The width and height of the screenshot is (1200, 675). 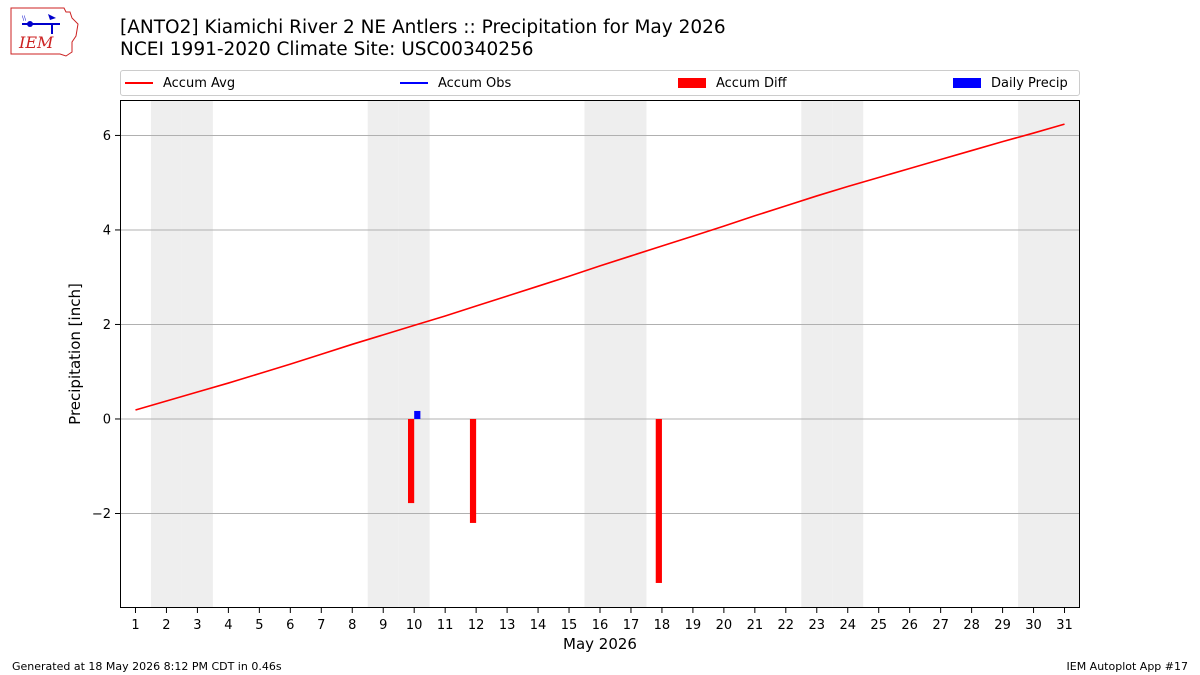 What do you see at coordinates (44, 32) in the screenshot?
I see `iem-logo: \\ IEM` at bounding box center [44, 32].